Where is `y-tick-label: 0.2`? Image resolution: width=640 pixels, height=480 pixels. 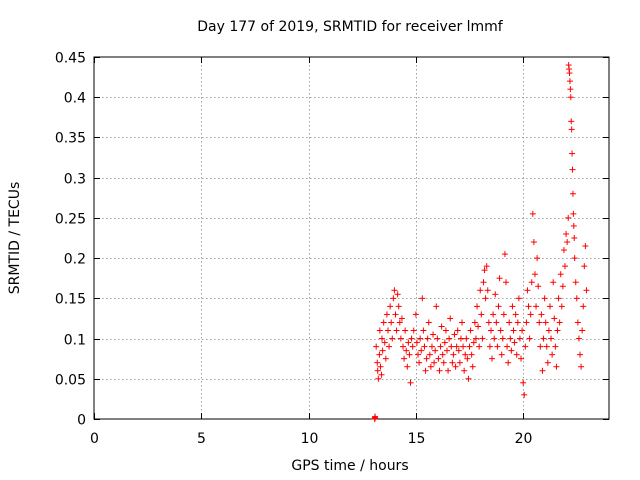
y-tick-label: 0.2 is located at coordinates (75, 260).